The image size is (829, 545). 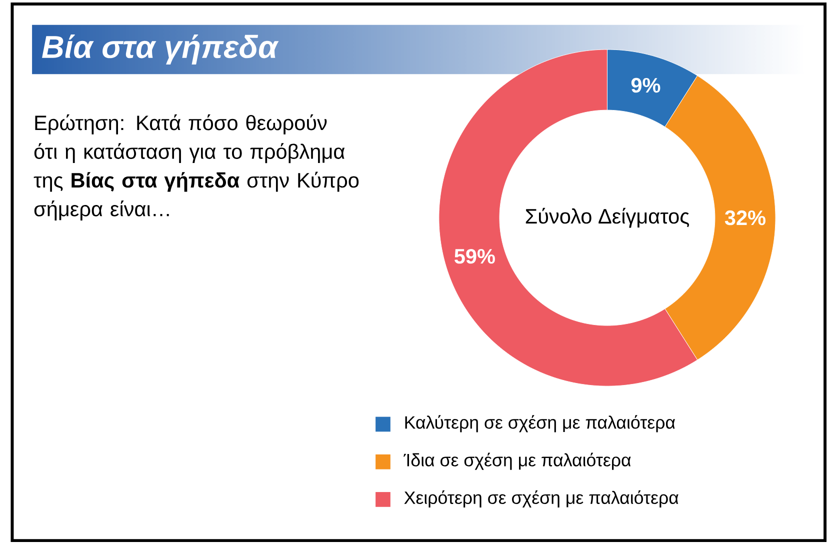 What do you see at coordinates (541, 499) in the screenshot?
I see `legend-label: Χειρότερη σε σχέση με παλαιότερα` at bounding box center [541, 499].